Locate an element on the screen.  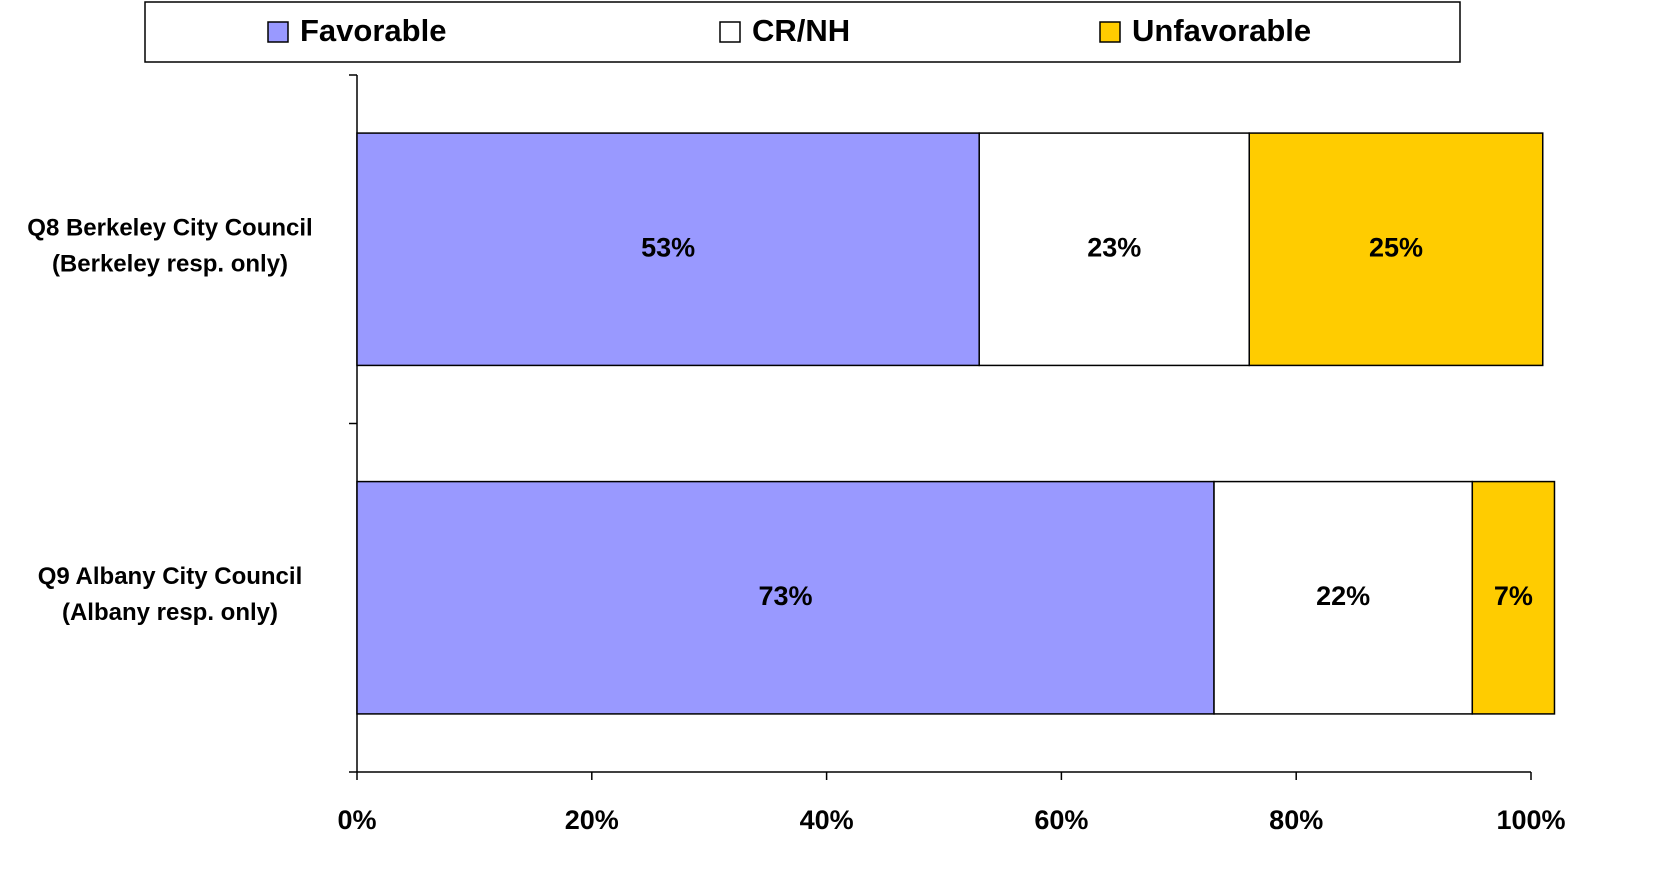
x-tick-label: 40% is located at coordinates (827, 820).